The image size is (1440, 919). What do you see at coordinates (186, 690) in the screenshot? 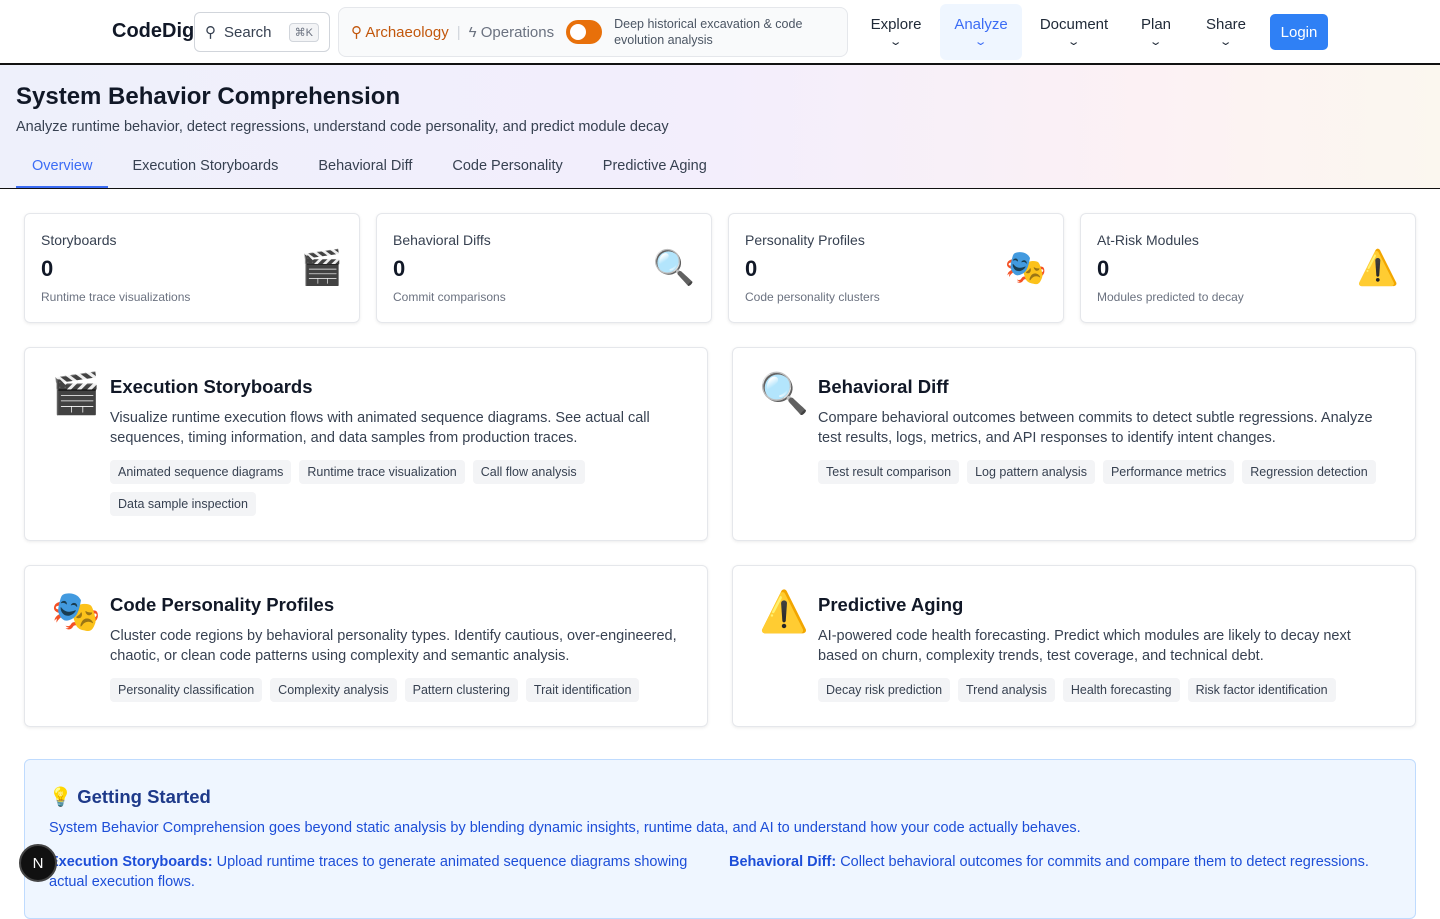
I see `feature-tag: Personality classification` at bounding box center [186, 690].